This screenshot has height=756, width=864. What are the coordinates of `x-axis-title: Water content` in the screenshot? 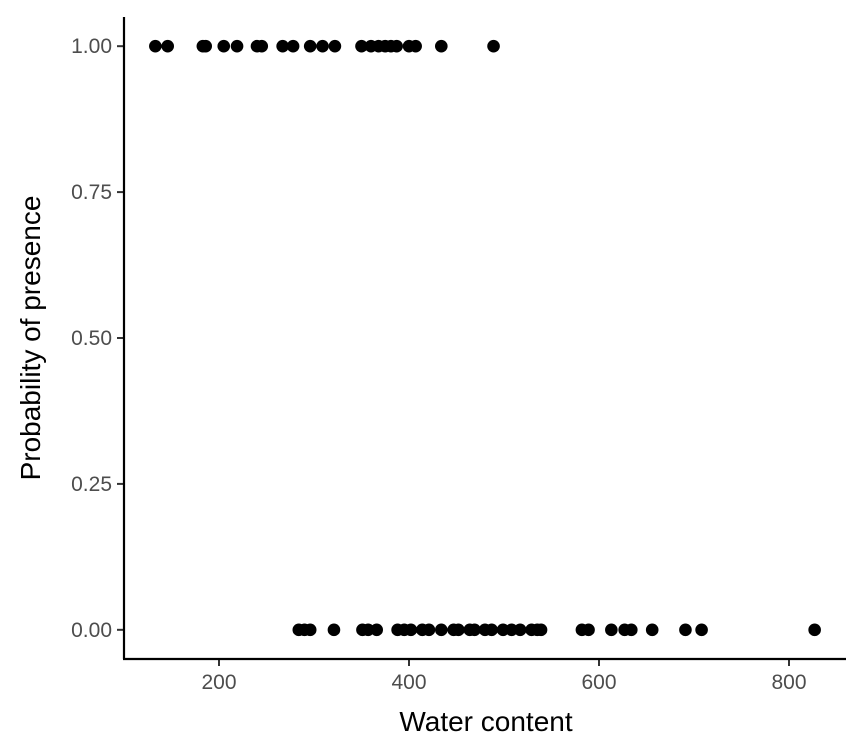 It's located at (485, 721).